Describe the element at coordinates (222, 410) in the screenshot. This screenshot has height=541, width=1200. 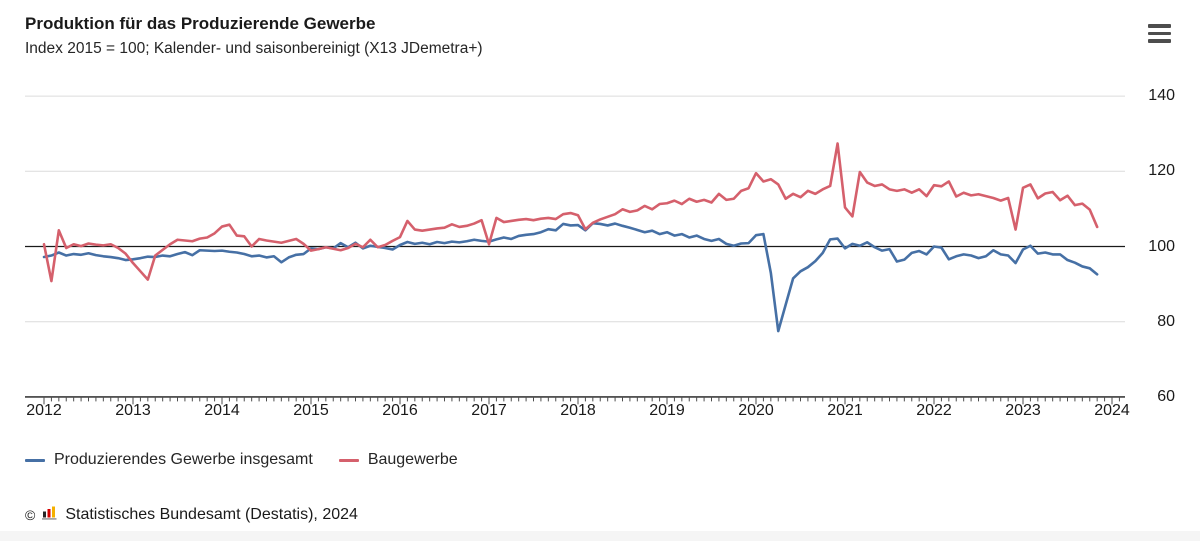
I see `x-axis-label: 2014` at that location.